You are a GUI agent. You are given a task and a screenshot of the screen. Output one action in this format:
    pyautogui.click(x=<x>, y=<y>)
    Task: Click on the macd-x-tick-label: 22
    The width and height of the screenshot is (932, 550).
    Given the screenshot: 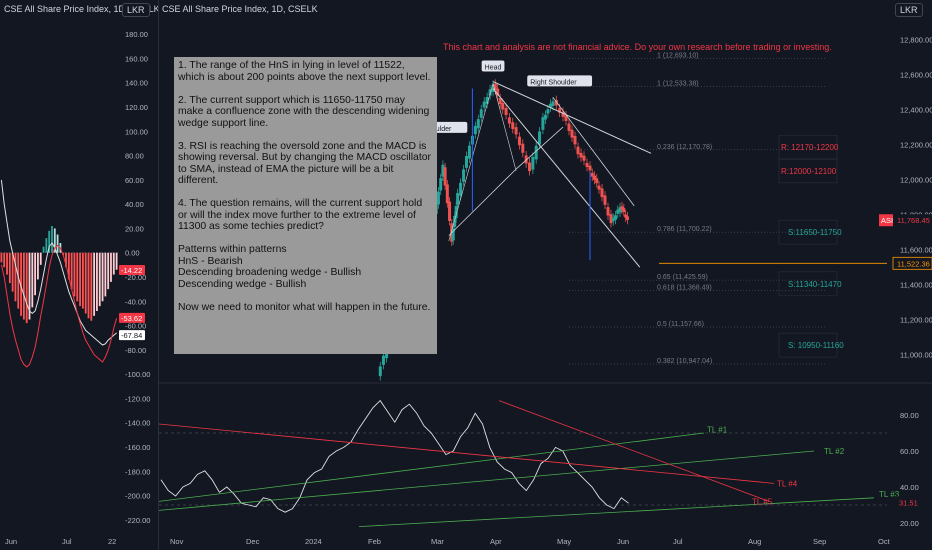 What is the action you would take?
    pyautogui.click(x=112, y=541)
    